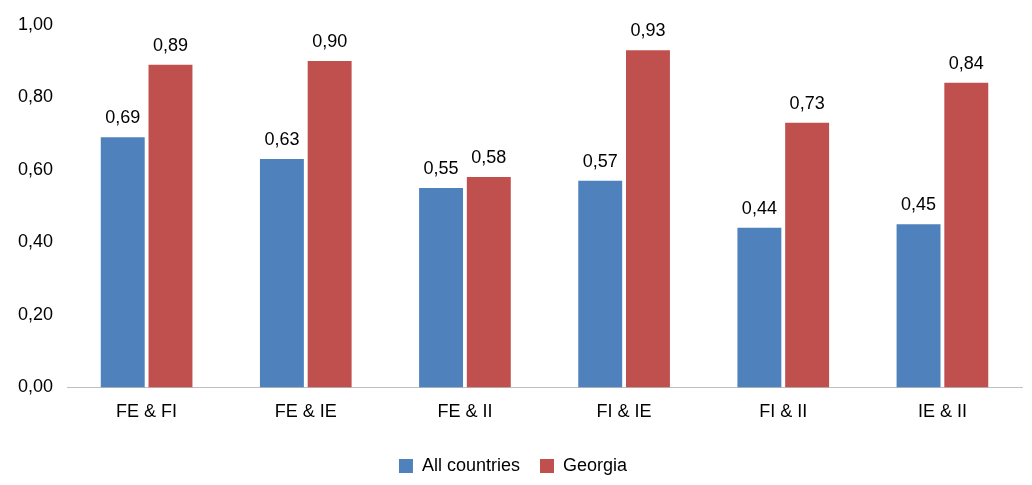 The width and height of the screenshot is (1032, 485). What do you see at coordinates (282, 138) in the screenshot?
I see `data-label: 0,63` at bounding box center [282, 138].